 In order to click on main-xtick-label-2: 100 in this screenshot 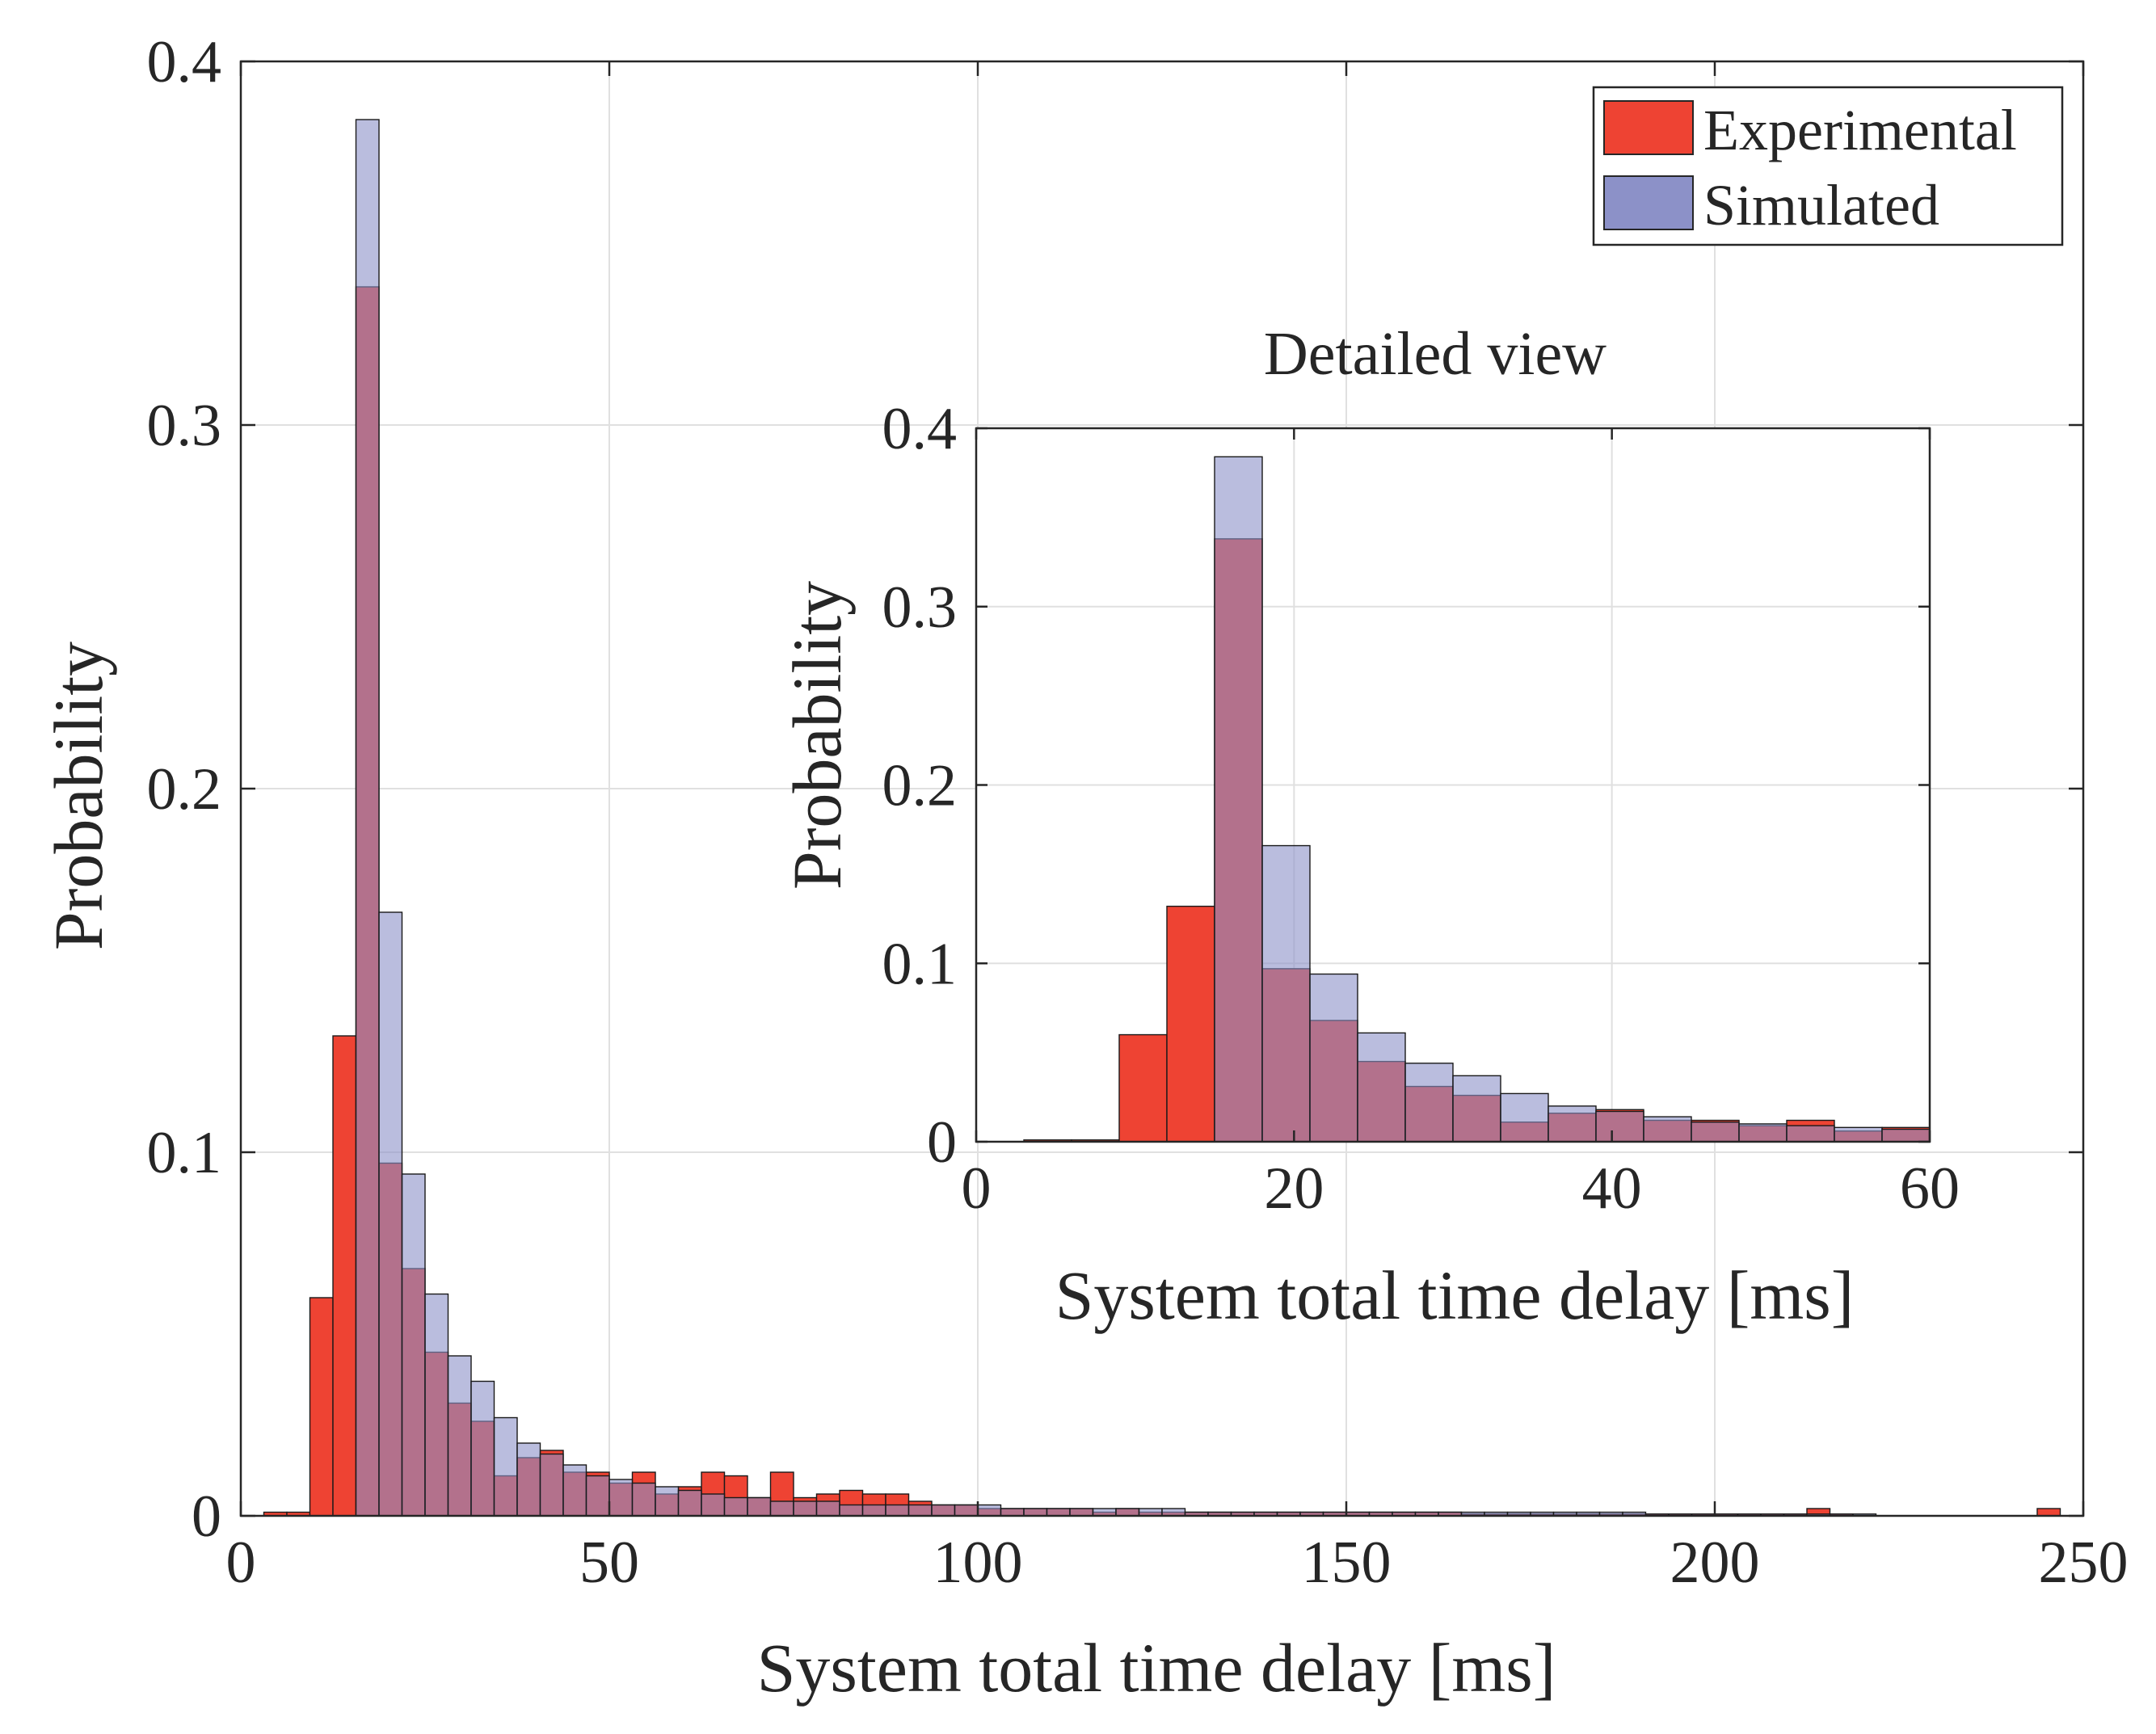, I will do `click(978, 1563)`.